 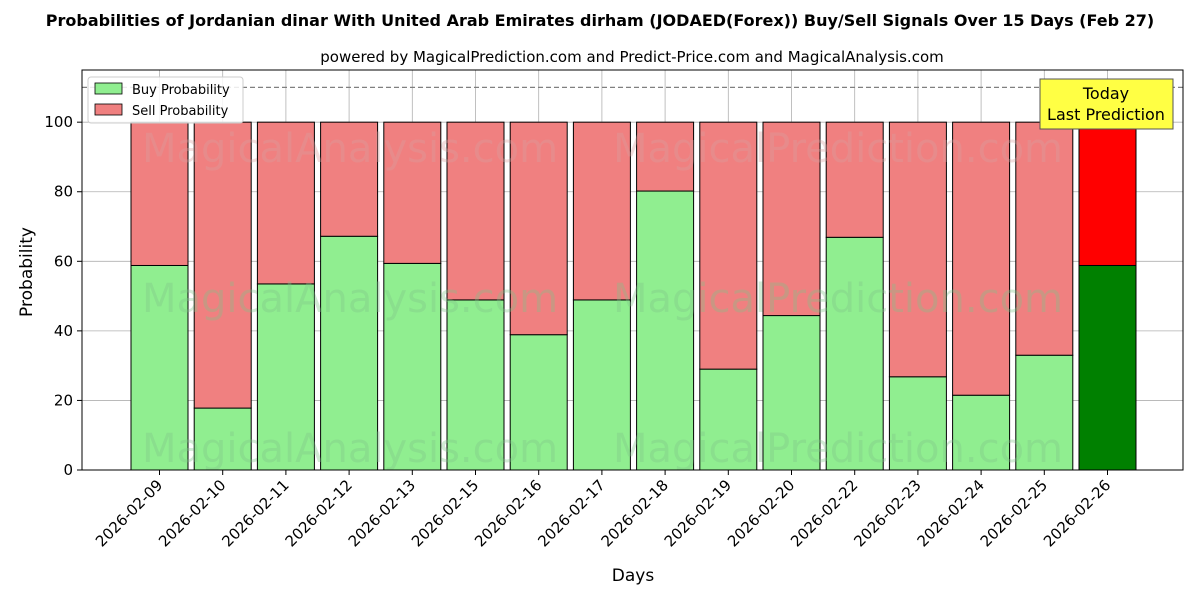 What do you see at coordinates (192, 513) in the screenshot?
I see `x-tick-label: 2026-02-10` at bounding box center [192, 513].